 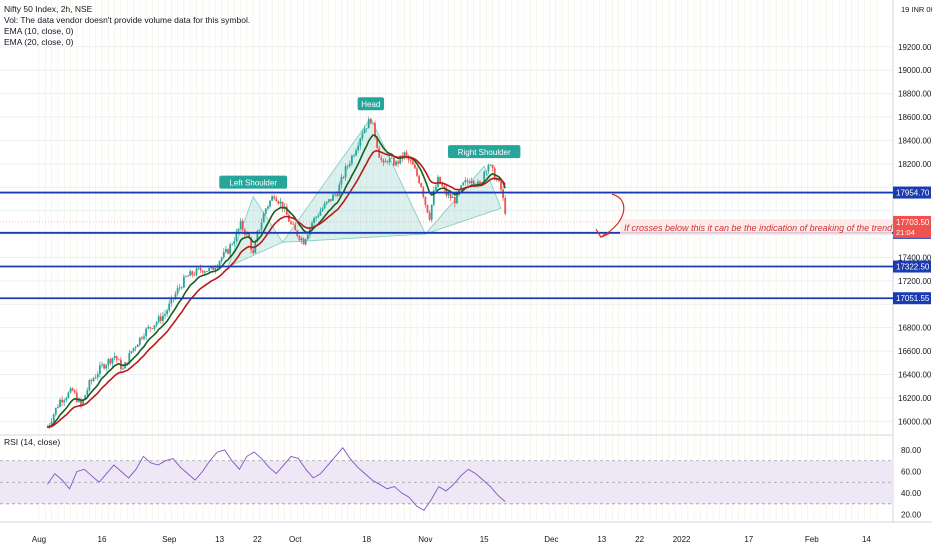 What do you see at coordinates (484, 152) in the screenshot?
I see `pattern-label: Right Shoulder` at bounding box center [484, 152].